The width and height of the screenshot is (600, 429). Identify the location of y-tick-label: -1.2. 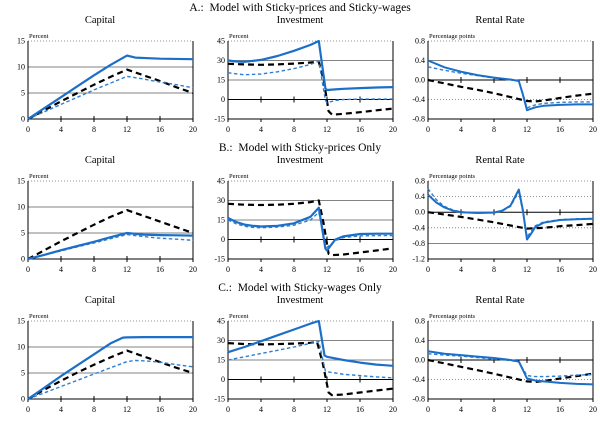
(418, 259).